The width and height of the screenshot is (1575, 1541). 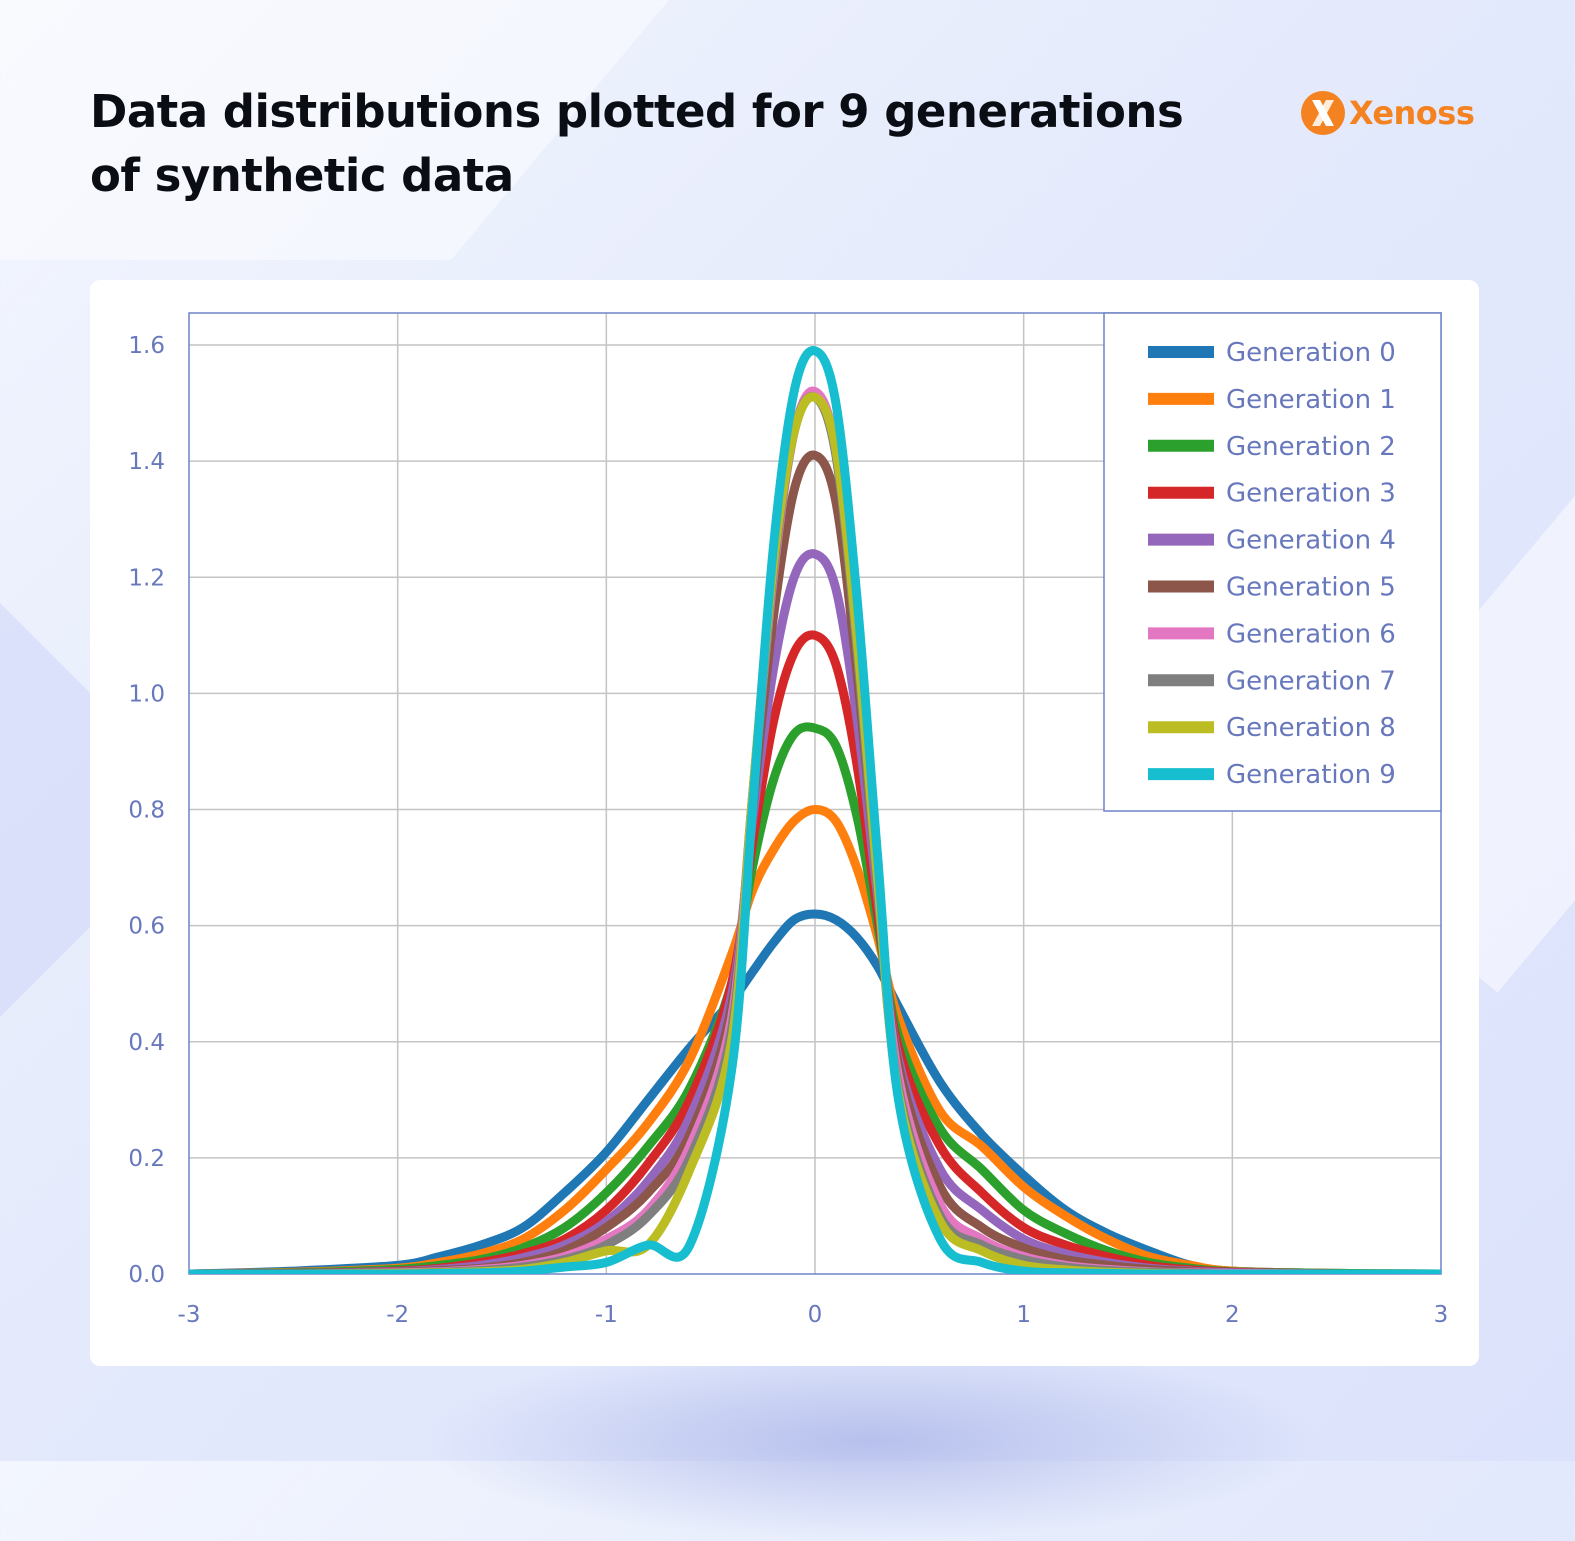 What do you see at coordinates (1023, 1315) in the screenshot?
I see `x-tick-label: 1` at bounding box center [1023, 1315].